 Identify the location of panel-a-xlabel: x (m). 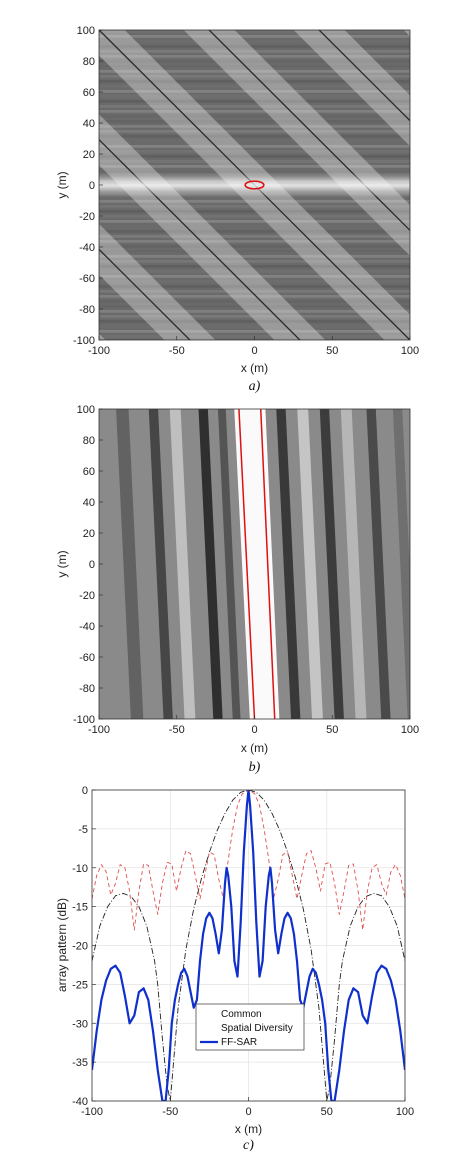
(254, 368).